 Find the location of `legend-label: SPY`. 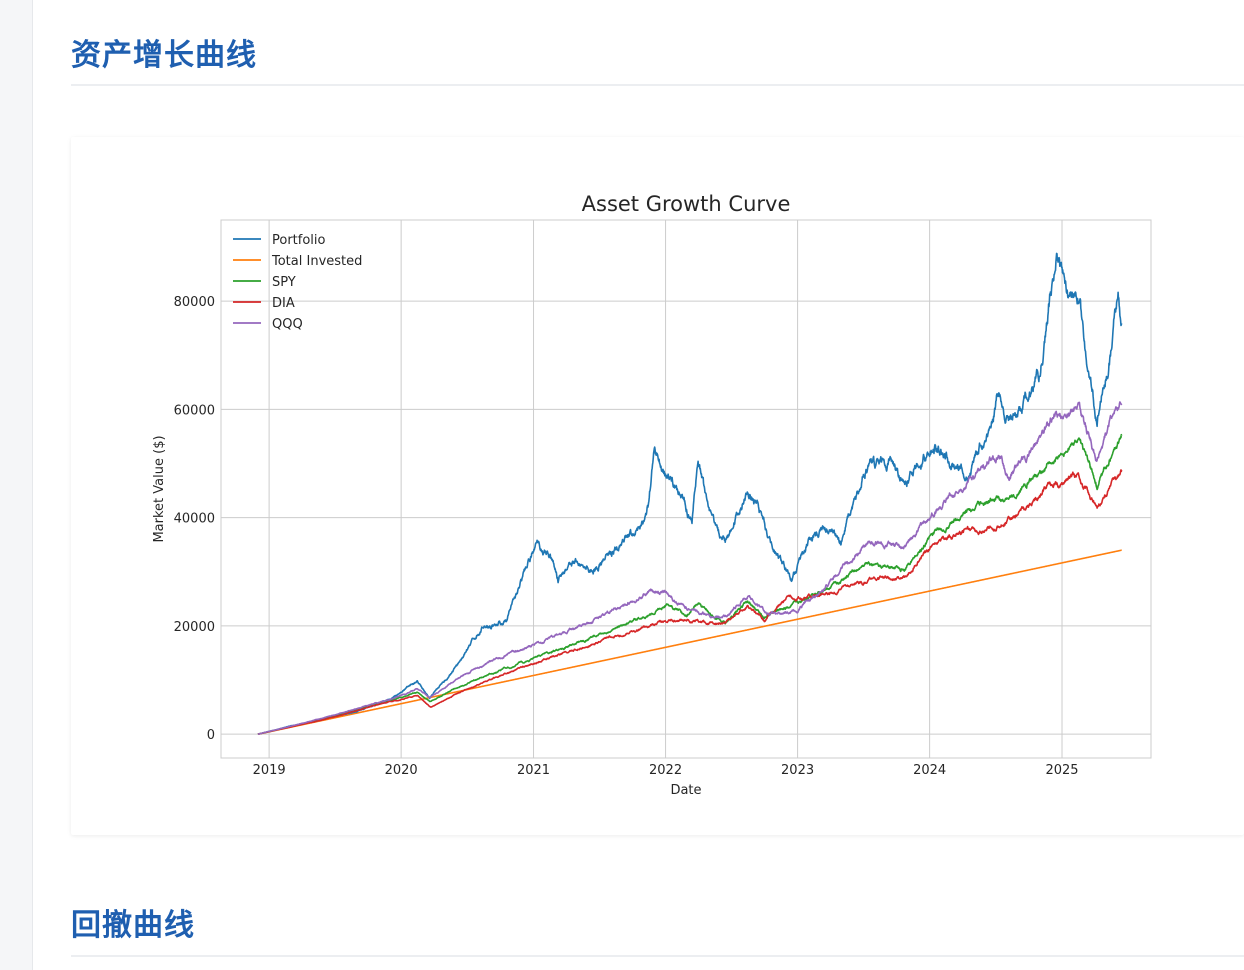

legend-label: SPY is located at coordinates (284, 282).